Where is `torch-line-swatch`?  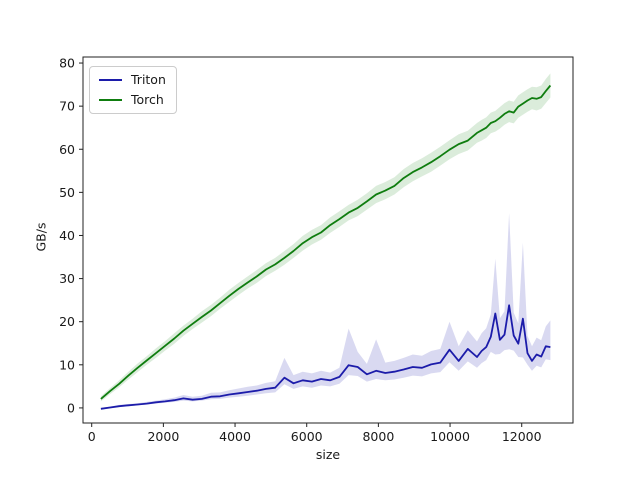 torch-line-swatch is located at coordinates (110, 99).